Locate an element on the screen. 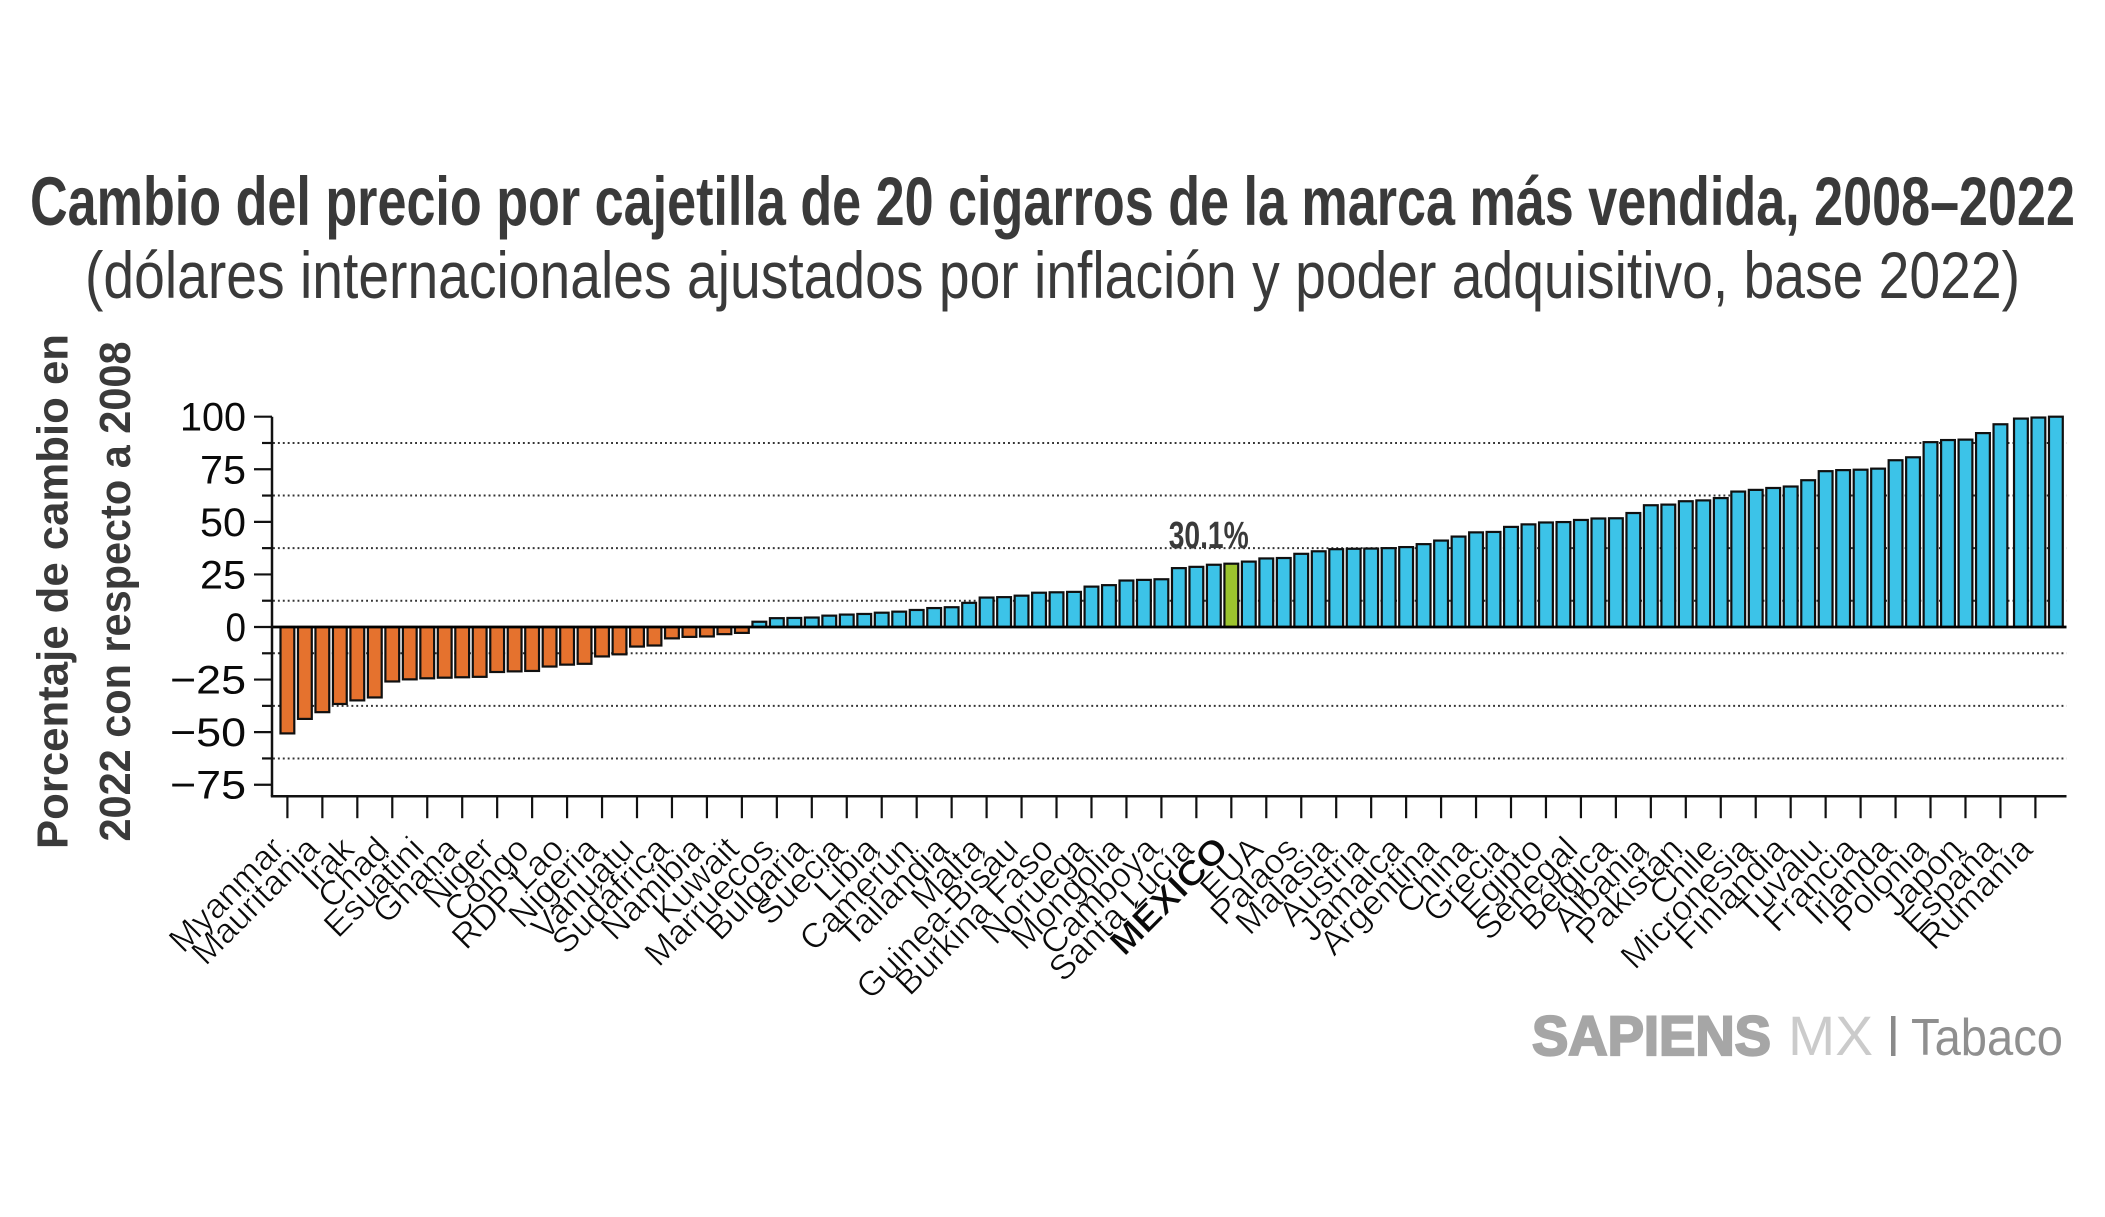 Image resolution: width=2105 pixels, height=1217 pixels. svg-text: 100 is located at coordinates (213, 418).